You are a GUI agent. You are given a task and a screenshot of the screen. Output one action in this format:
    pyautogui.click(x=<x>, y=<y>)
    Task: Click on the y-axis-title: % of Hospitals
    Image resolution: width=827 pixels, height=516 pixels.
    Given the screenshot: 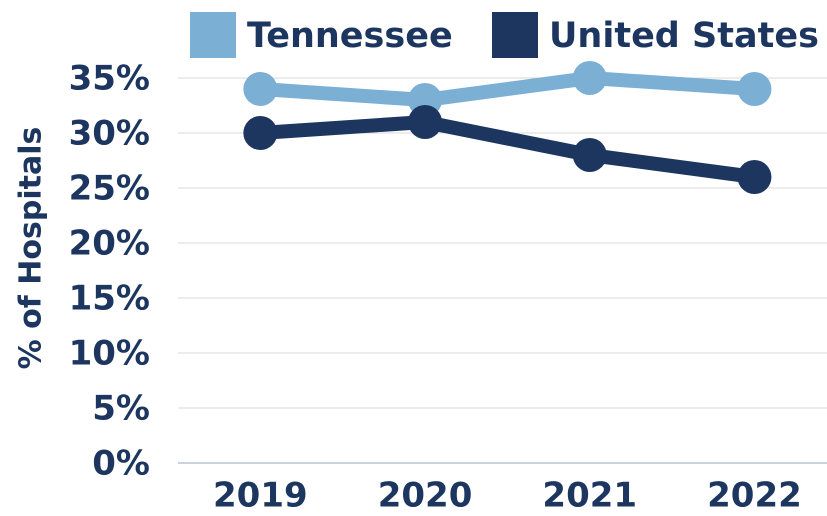 What is the action you would take?
    pyautogui.click(x=31, y=248)
    